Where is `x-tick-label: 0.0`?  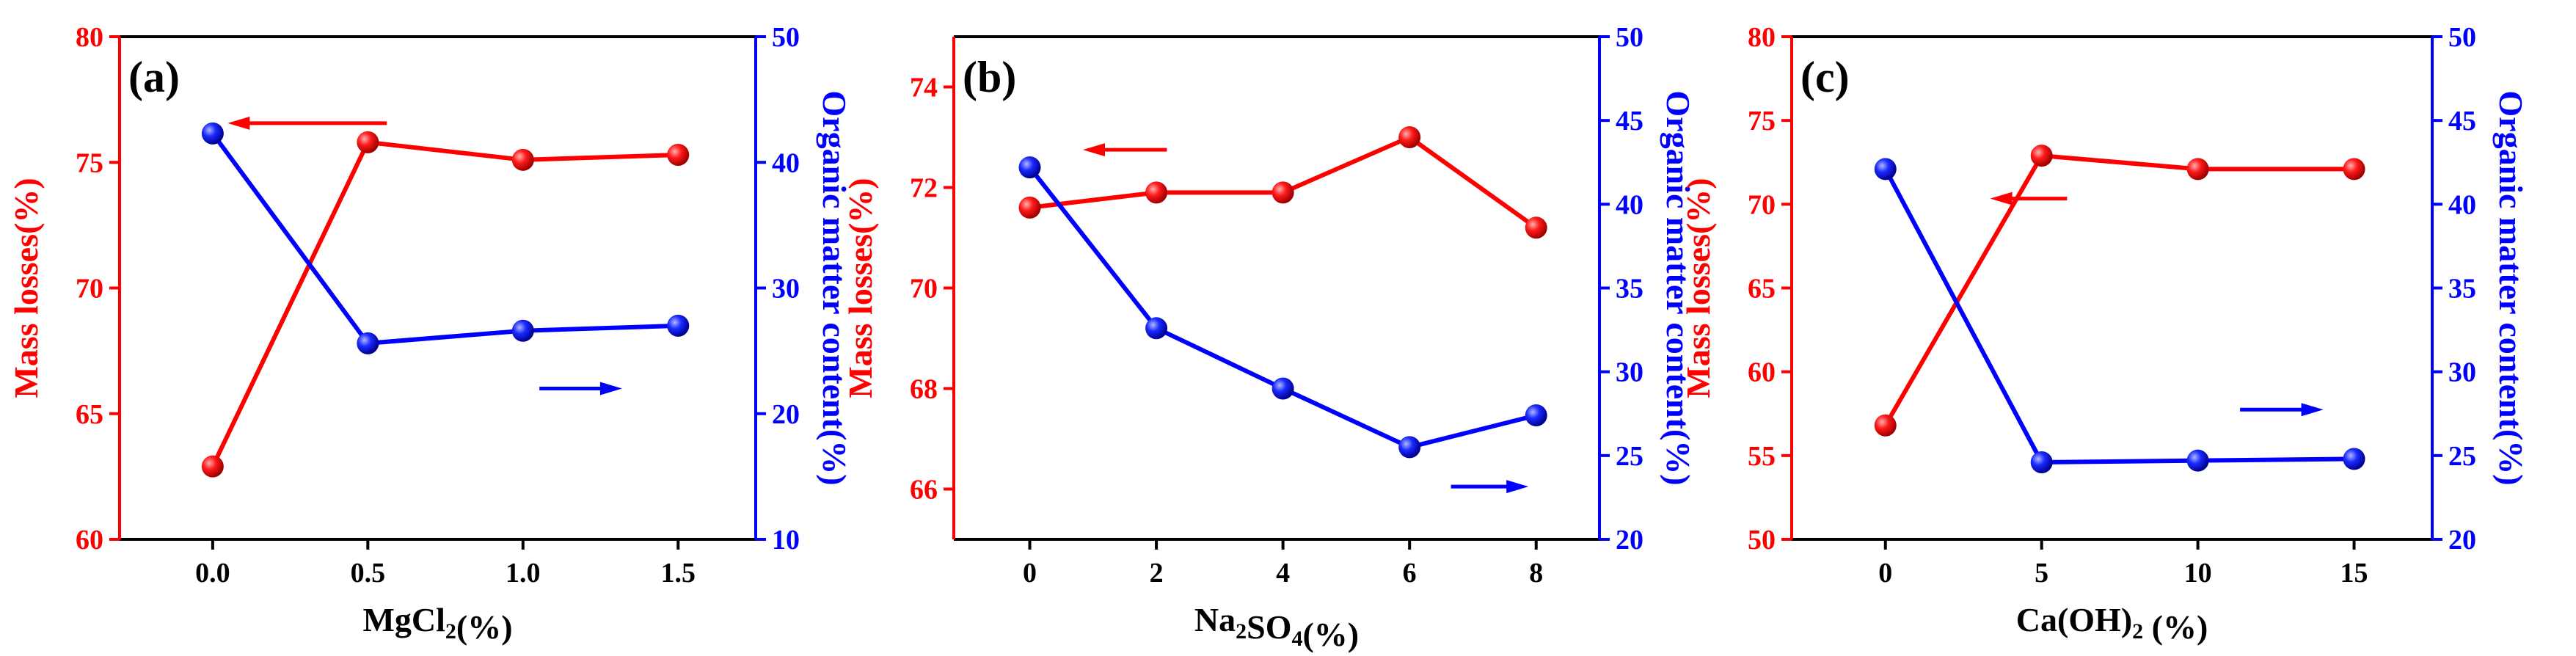 x-tick-label: 0.0 is located at coordinates (213, 573).